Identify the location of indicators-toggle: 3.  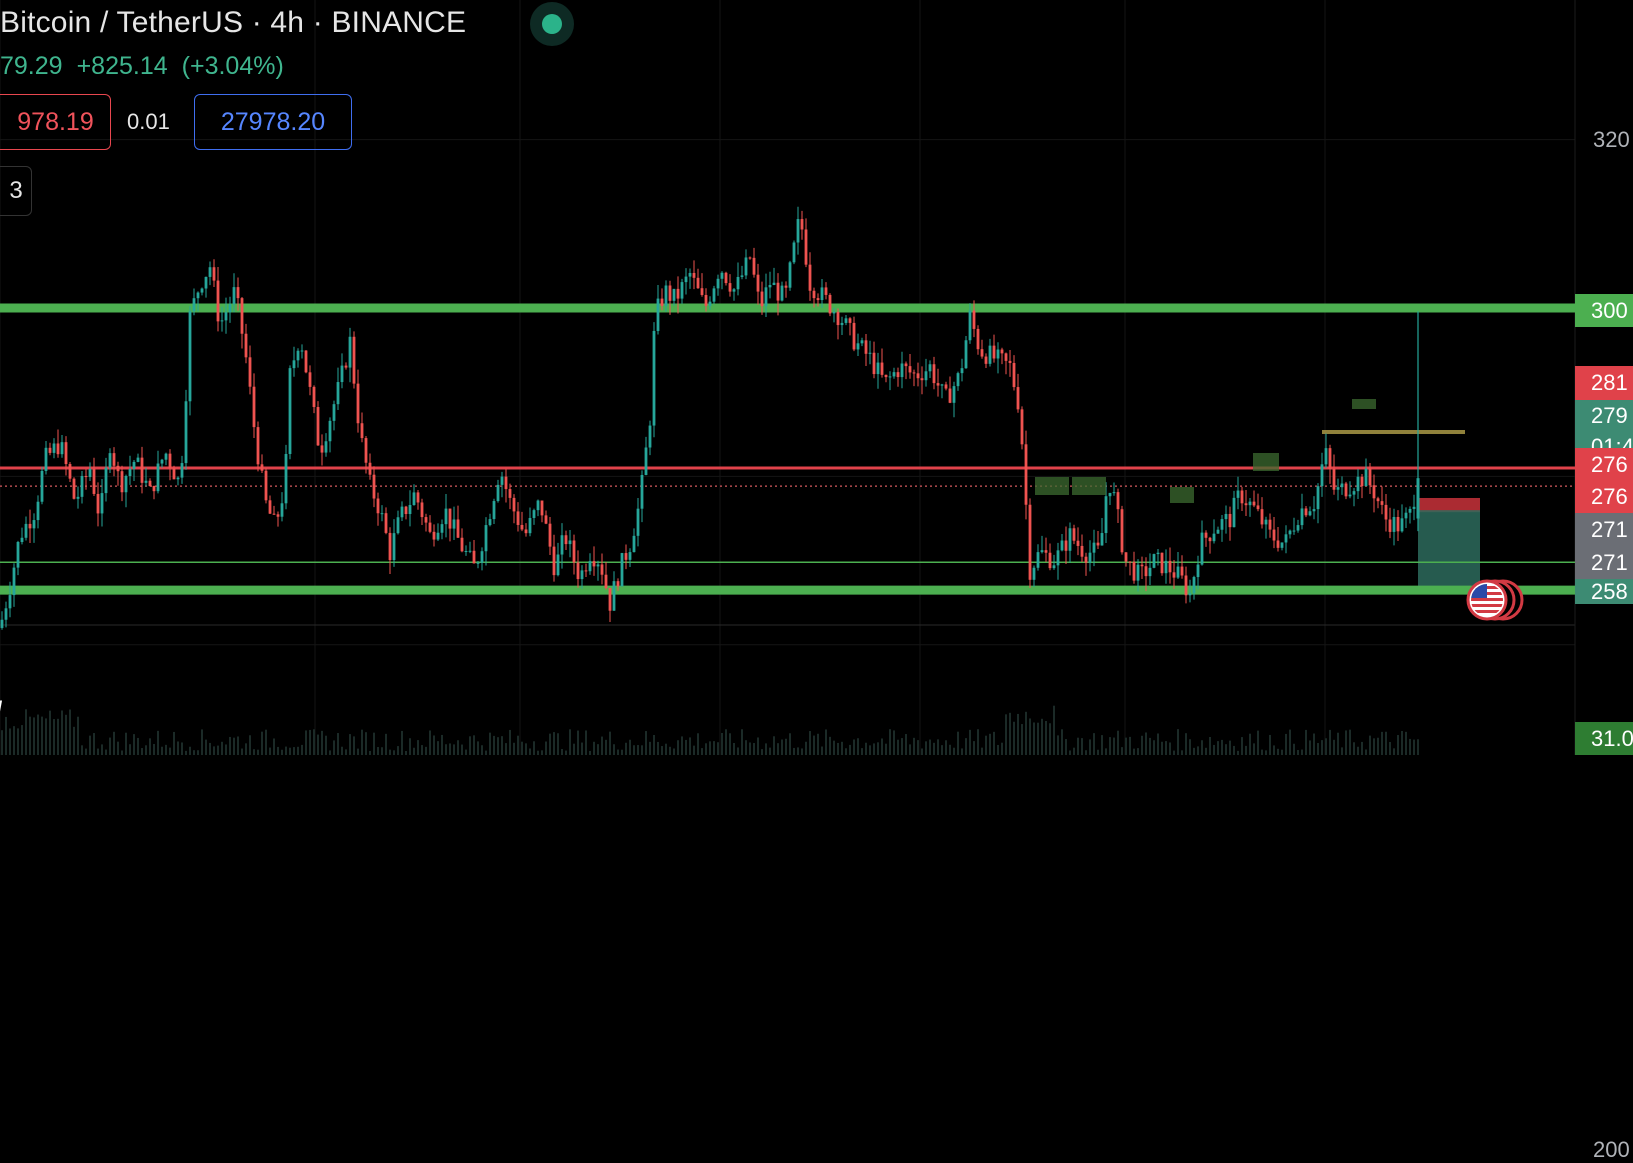
(16, 191).